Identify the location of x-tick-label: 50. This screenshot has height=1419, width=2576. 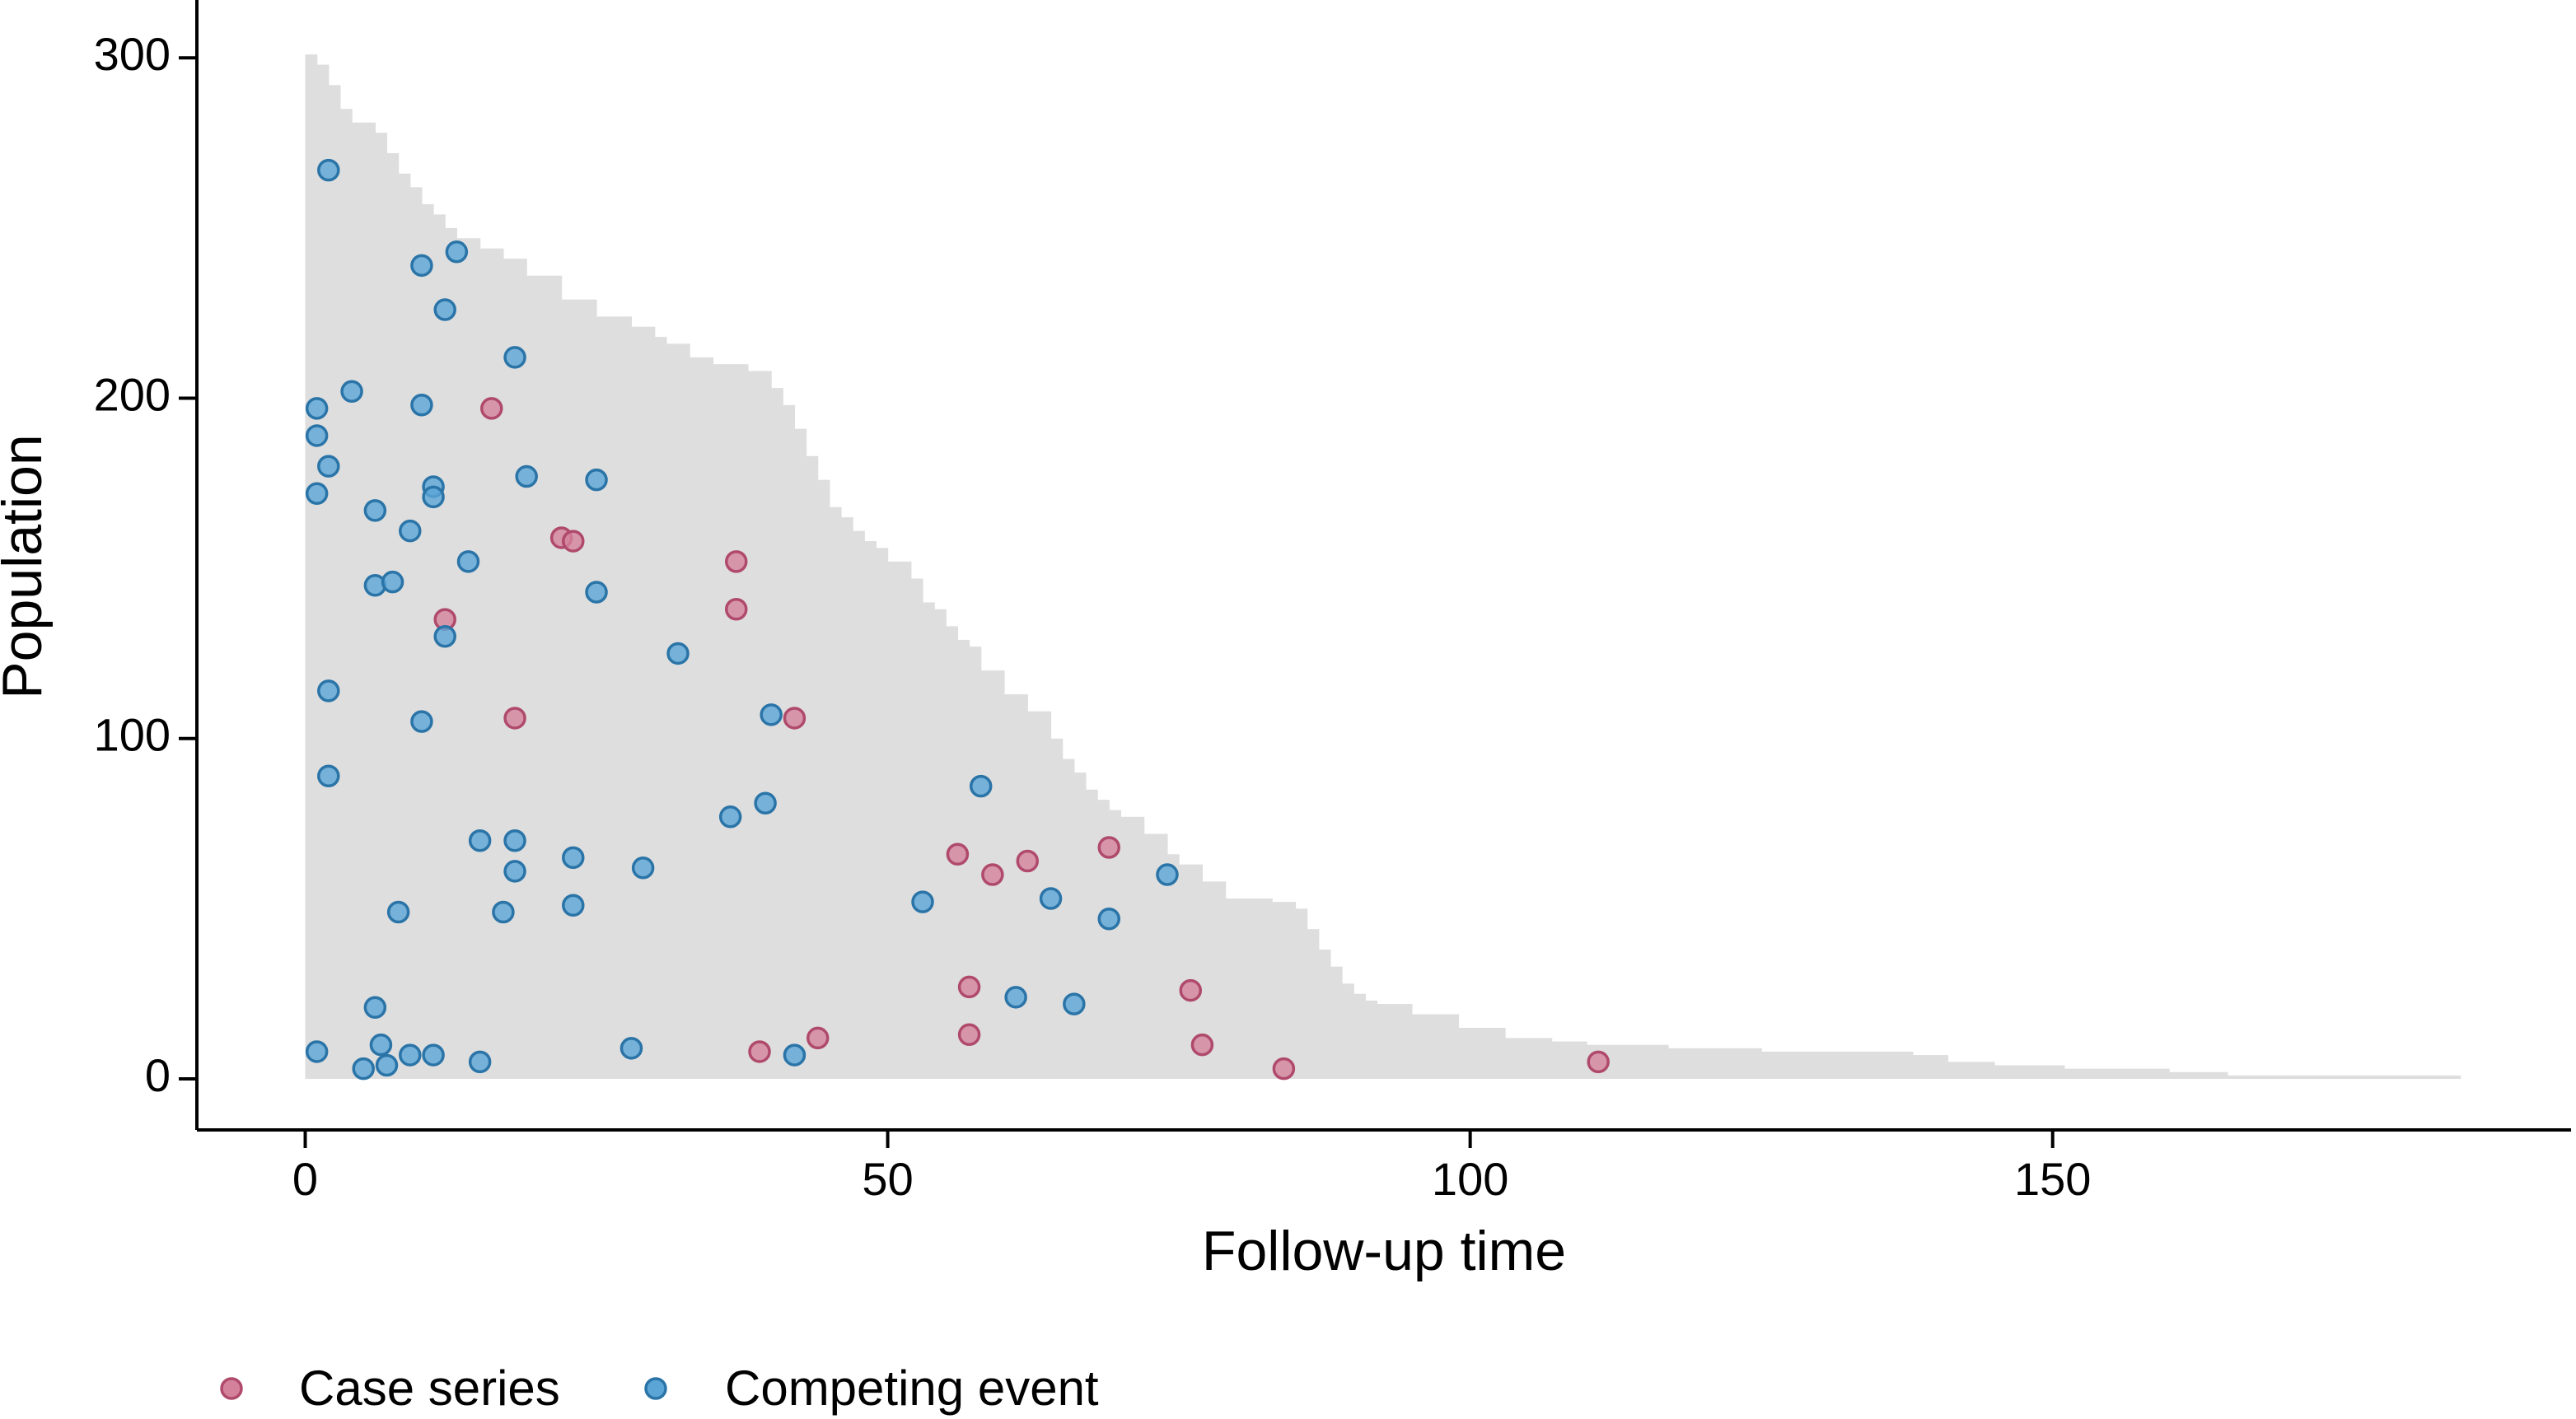
(887, 1179).